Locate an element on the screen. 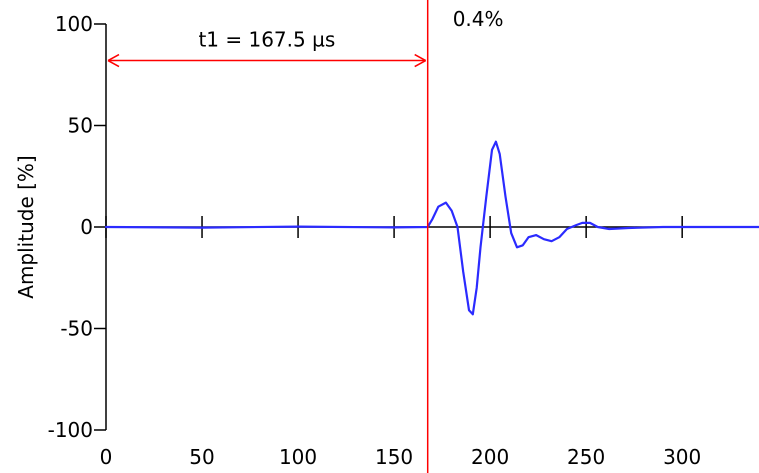 This screenshot has width=759, height=473. x-tick-label: 300 is located at coordinates (682, 457).